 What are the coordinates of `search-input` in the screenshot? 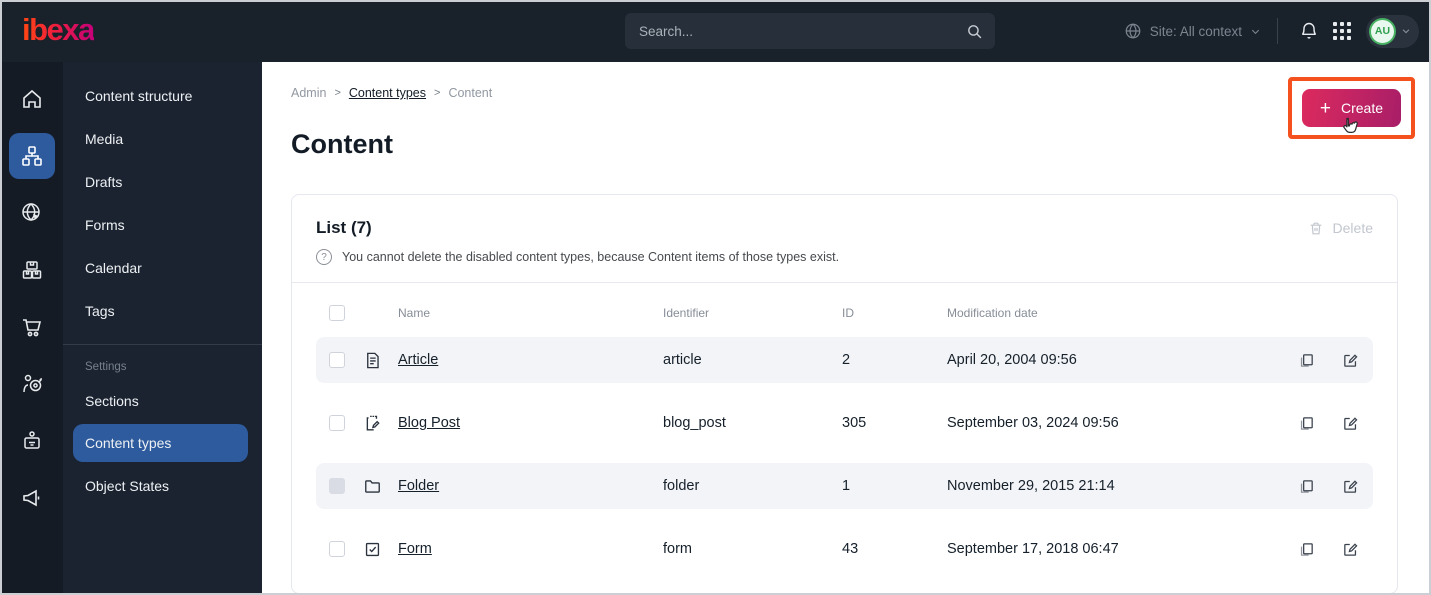 It's located at (802, 31).